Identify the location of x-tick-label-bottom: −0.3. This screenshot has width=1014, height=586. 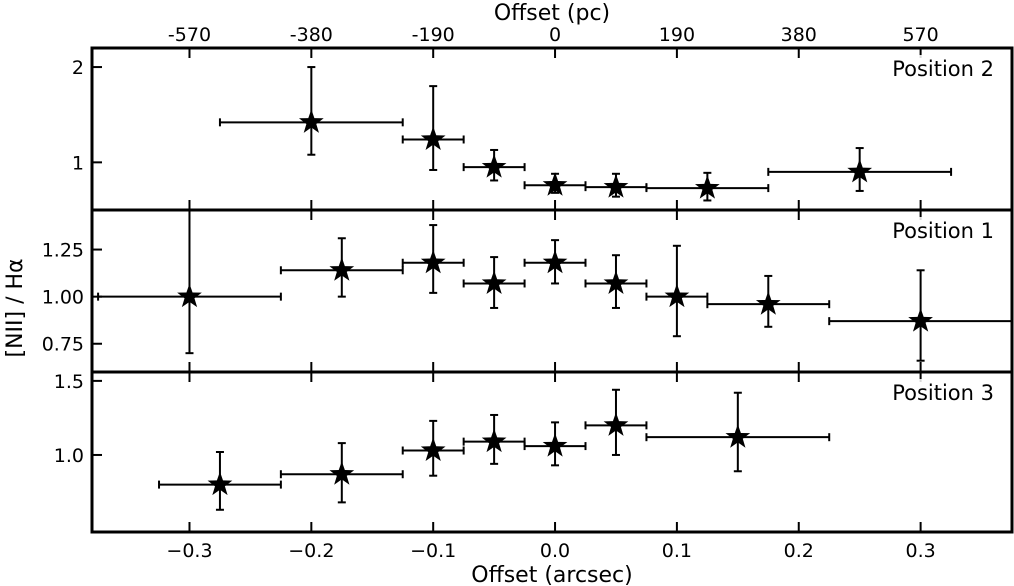
(189, 551).